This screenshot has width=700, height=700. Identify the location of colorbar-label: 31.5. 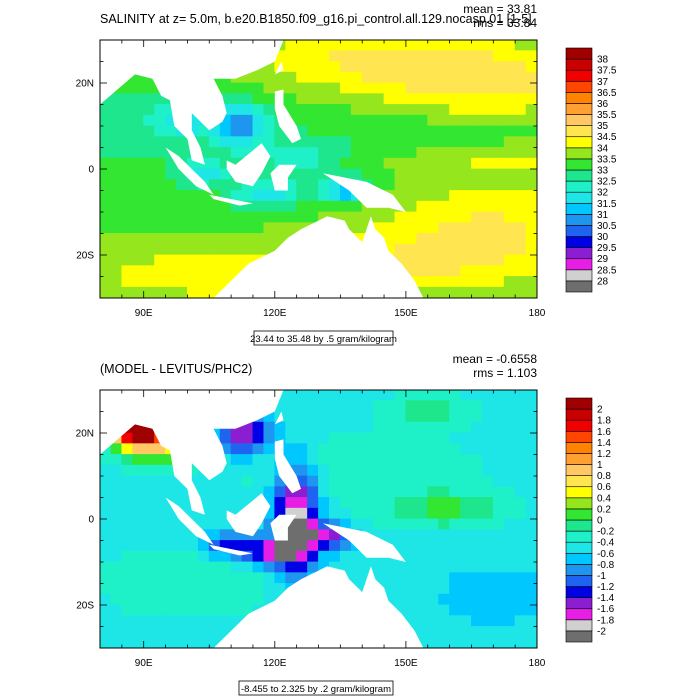
(607, 204).